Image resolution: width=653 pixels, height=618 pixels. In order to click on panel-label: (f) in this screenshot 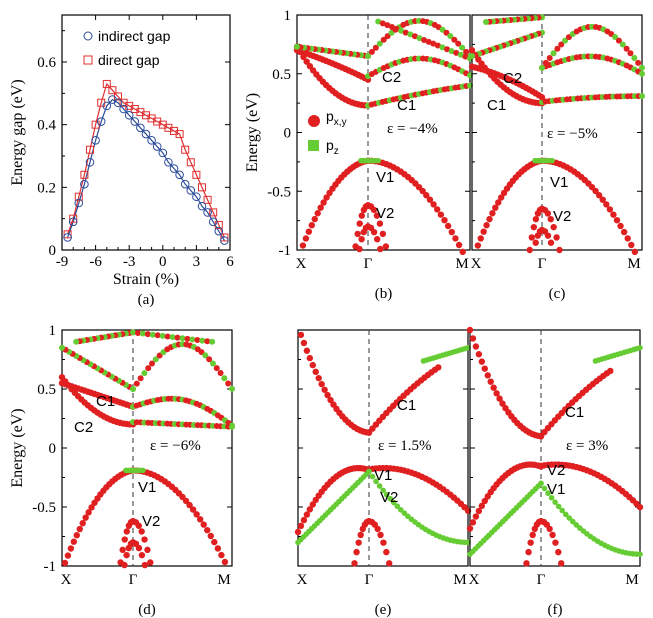, I will do `click(555, 610)`.